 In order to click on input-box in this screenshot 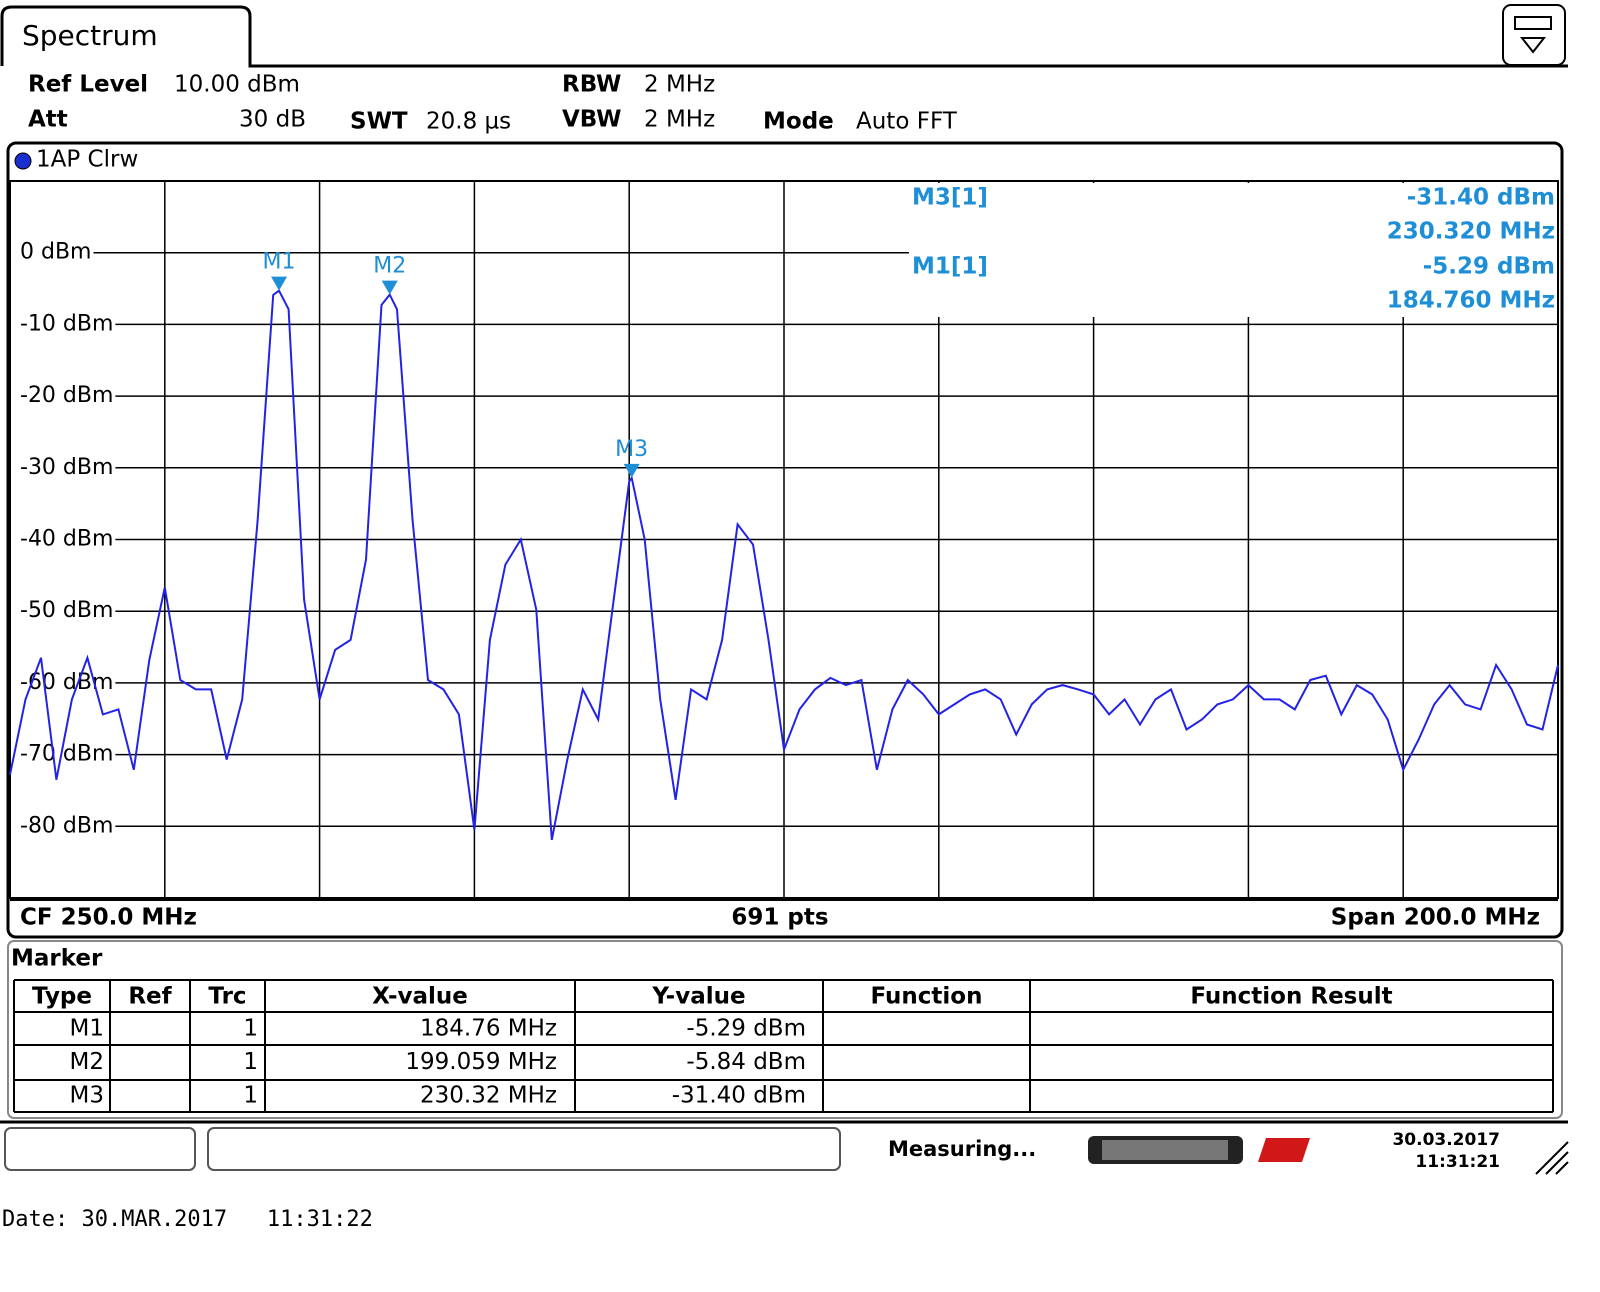, I will do `click(524, 1149)`.